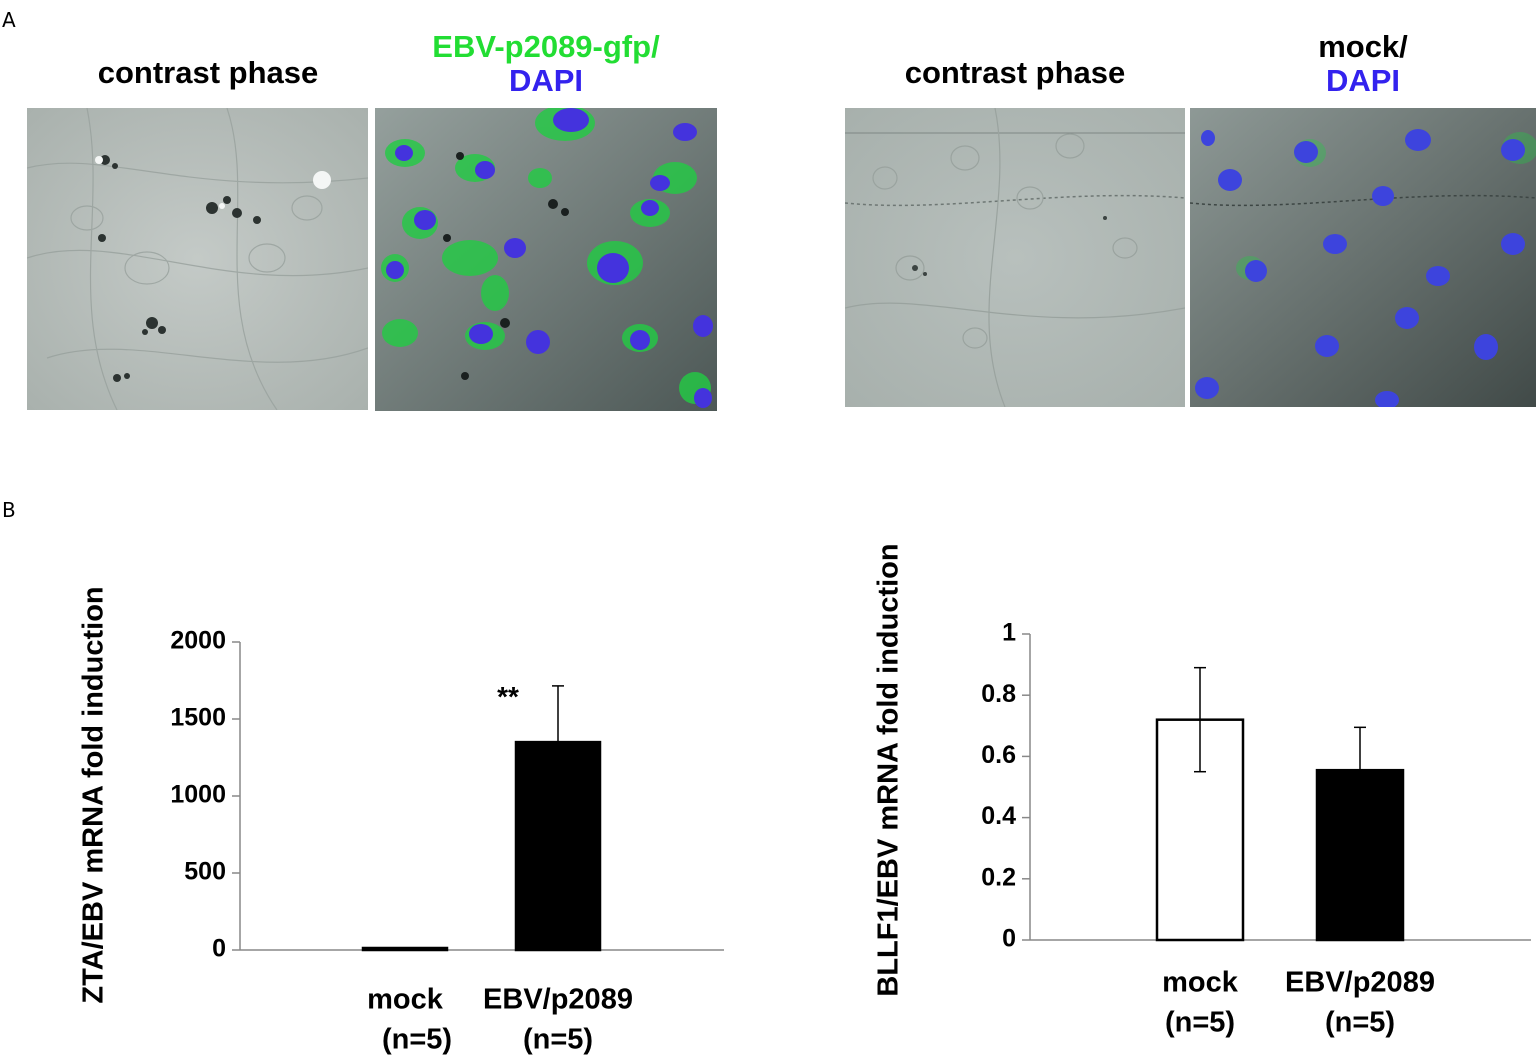 The image size is (1536, 1057). I want to click on chart-bllf1-ytick-label: 0.6, so click(998, 755).